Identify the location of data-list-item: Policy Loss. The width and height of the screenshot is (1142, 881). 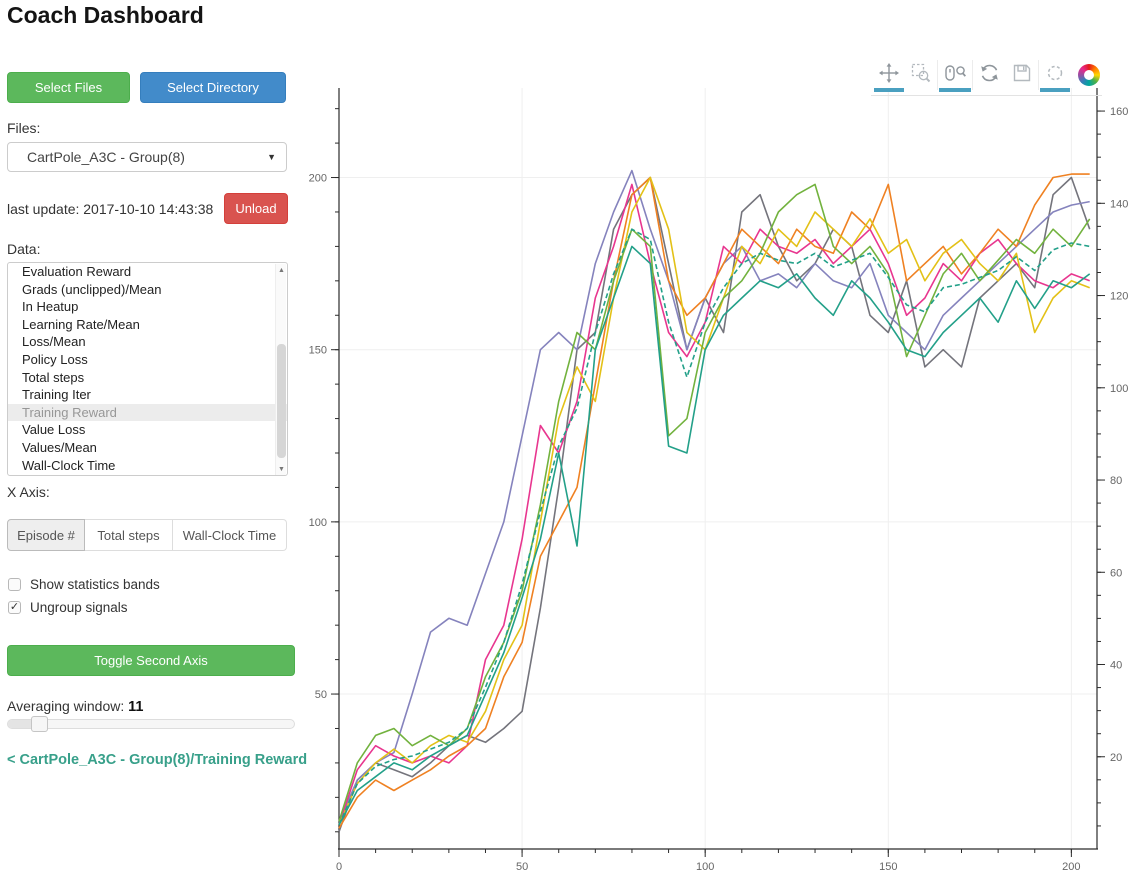
(55, 359).